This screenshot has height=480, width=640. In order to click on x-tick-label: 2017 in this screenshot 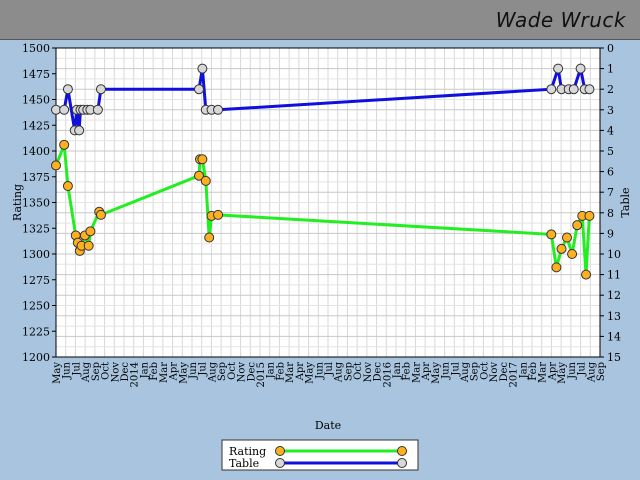, I will do `click(514, 374)`.